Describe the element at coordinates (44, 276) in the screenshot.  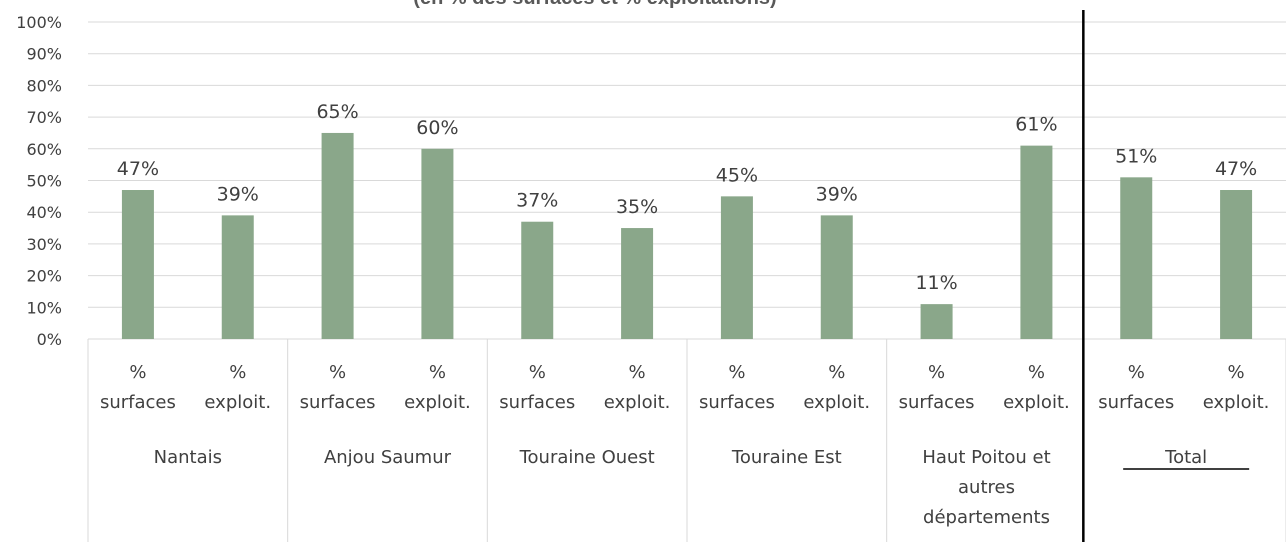
I see `y-tick-label: 20%` at that location.